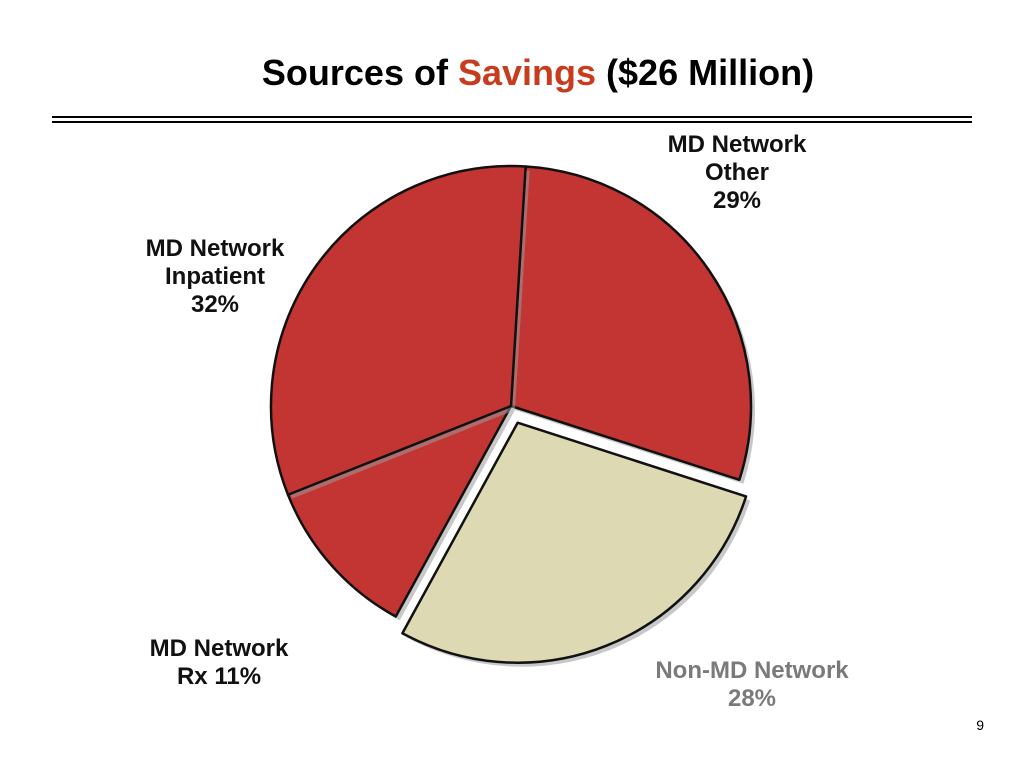 This screenshot has width=1024, height=768. What do you see at coordinates (574, 542) in the screenshot?
I see `pie-slice-non-md-network` at bounding box center [574, 542].